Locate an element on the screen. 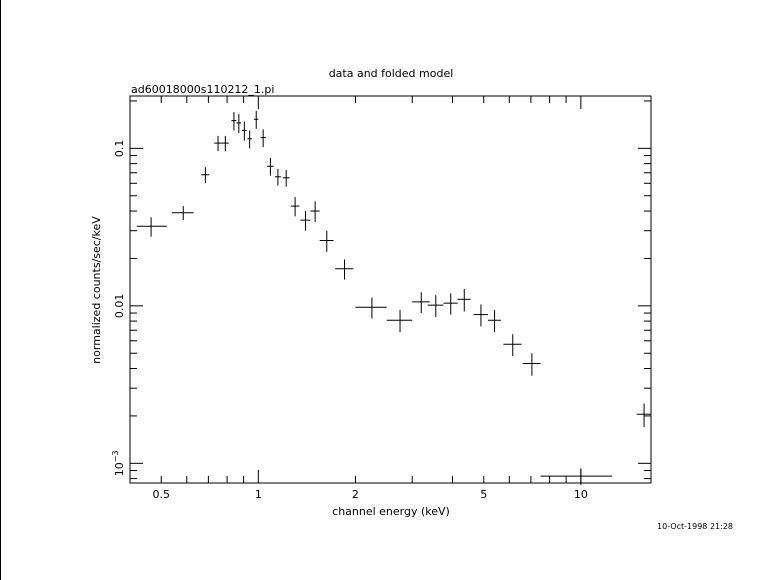 This screenshot has width=781, height=580. x-tick-label: 1 is located at coordinates (258, 494).